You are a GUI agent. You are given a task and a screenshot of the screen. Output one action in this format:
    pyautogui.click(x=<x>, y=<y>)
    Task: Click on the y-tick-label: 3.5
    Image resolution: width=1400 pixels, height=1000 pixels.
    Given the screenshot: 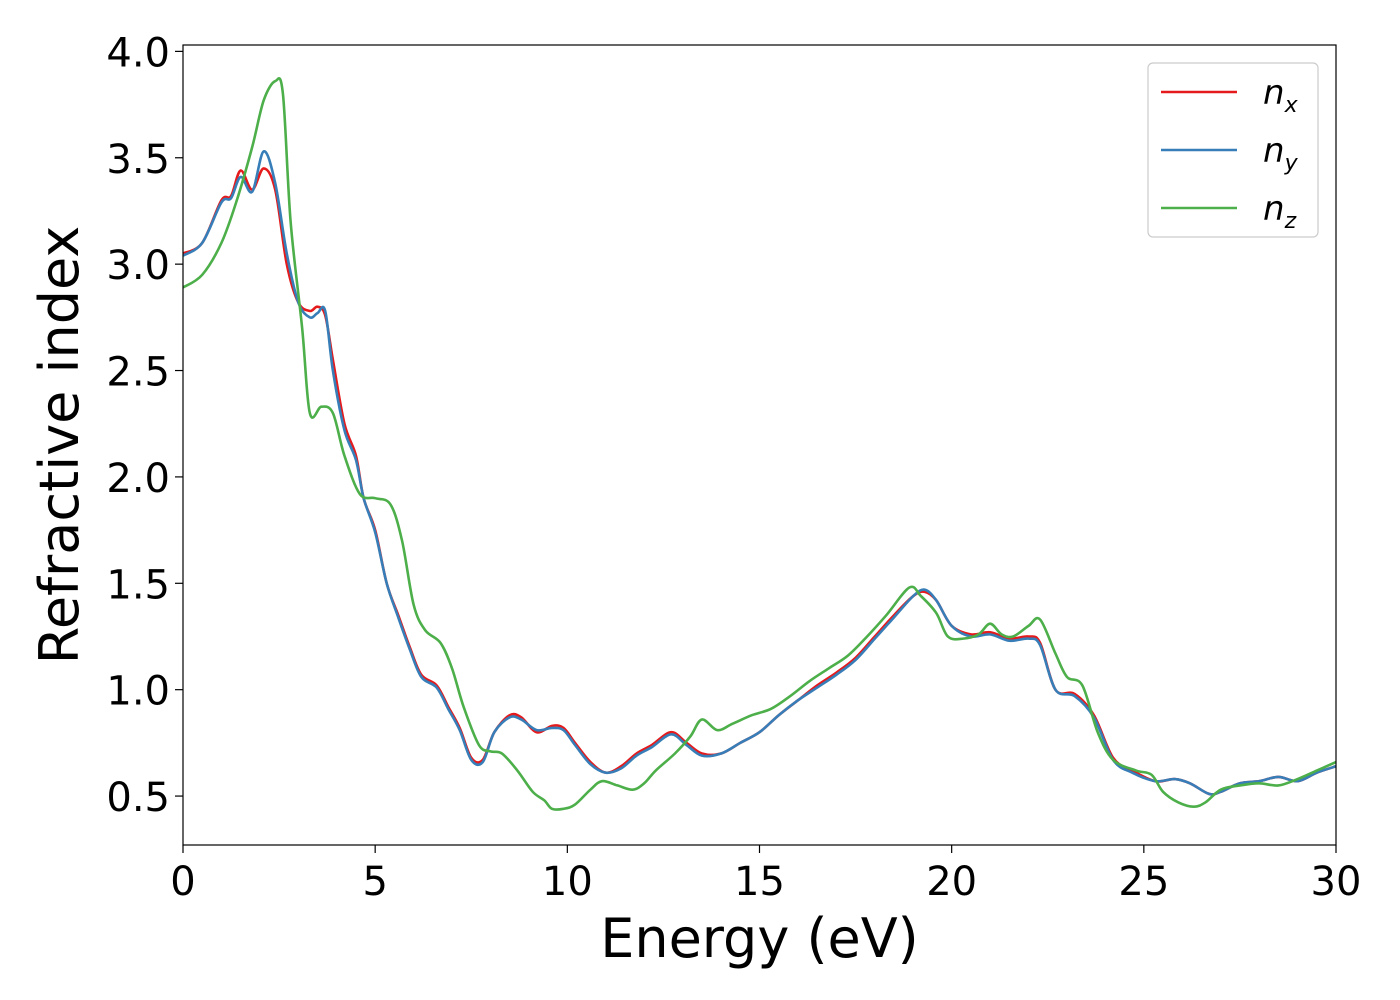 What is the action you would take?
    pyautogui.click(x=138, y=160)
    